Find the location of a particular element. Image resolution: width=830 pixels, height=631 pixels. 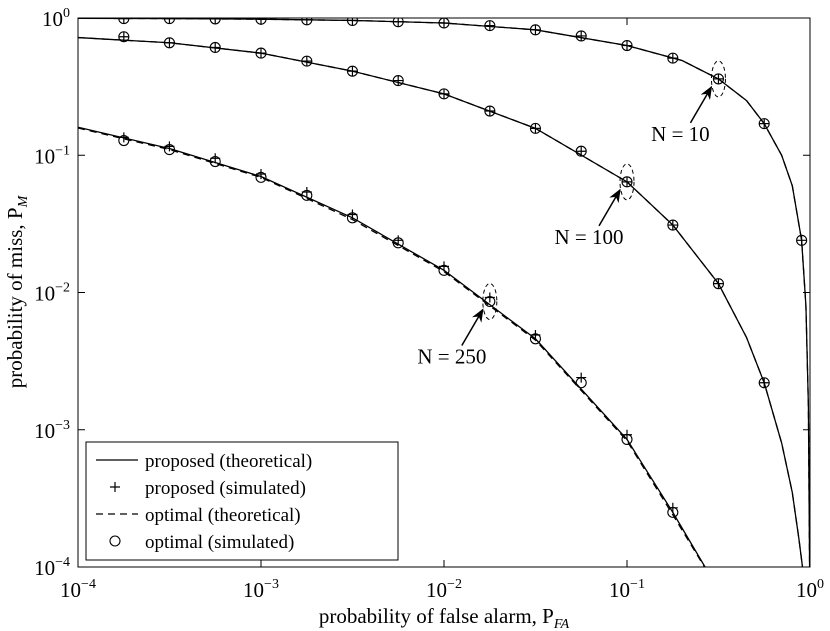

x-axis-label-sub: FA is located at coordinates (561, 624).